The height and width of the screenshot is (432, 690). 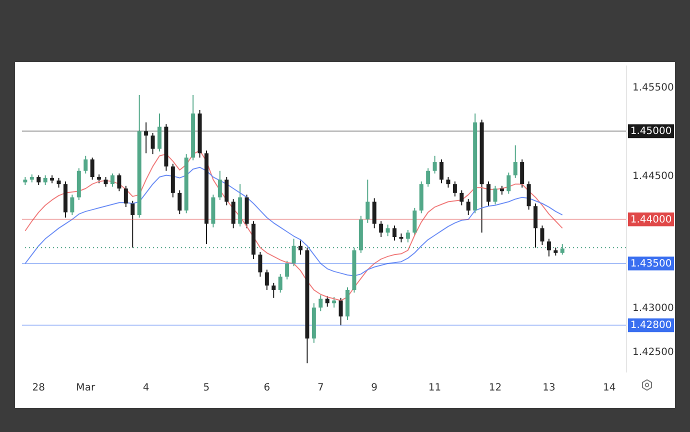 I want to click on y-tick-label: 1.45500, so click(x=653, y=88).